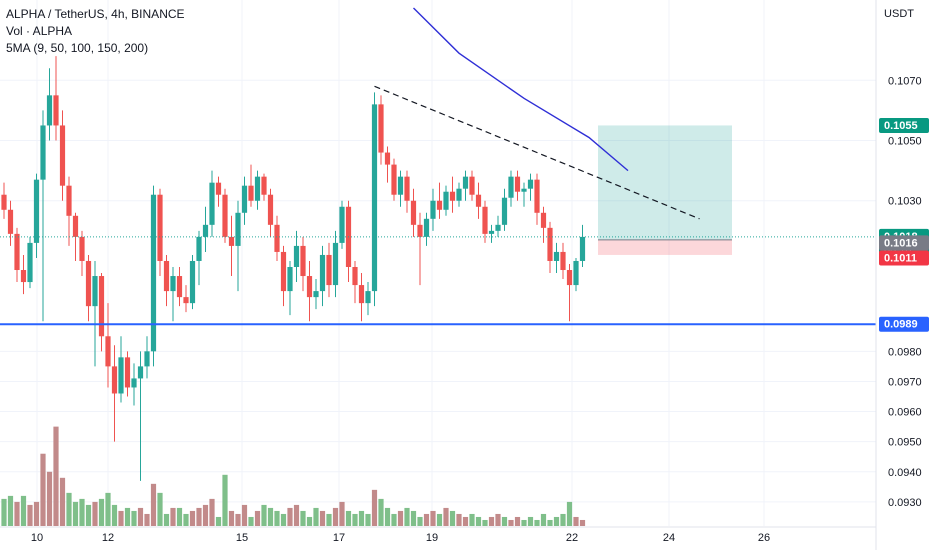 This screenshot has width=932, height=550. What do you see at coordinates (905, 352) in the screenshot?
I see `price-tick-label: 0.0980` at bounding box center [905, 352].